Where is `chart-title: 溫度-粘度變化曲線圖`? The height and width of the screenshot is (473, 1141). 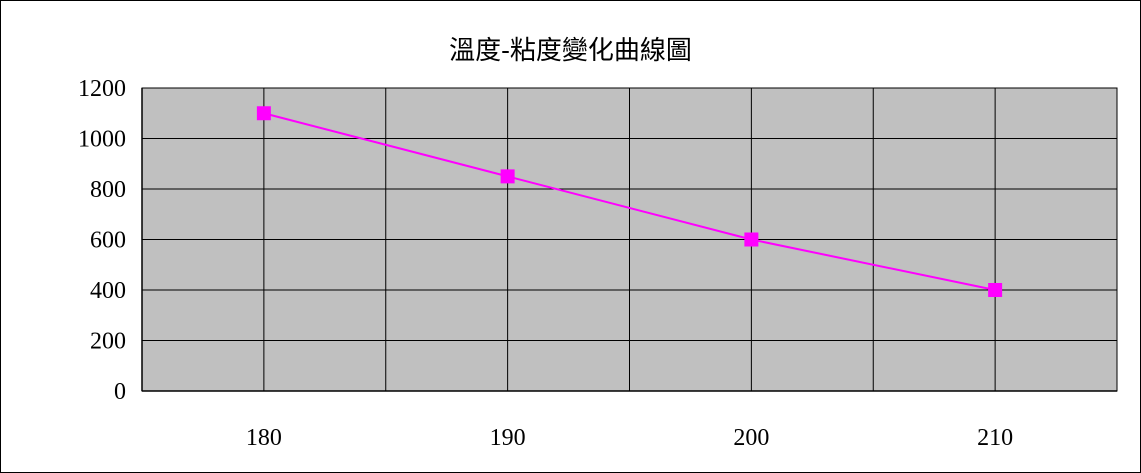 chart-title: 溫度-粘度變化曲線圖 is located at coordinates (570, 51).